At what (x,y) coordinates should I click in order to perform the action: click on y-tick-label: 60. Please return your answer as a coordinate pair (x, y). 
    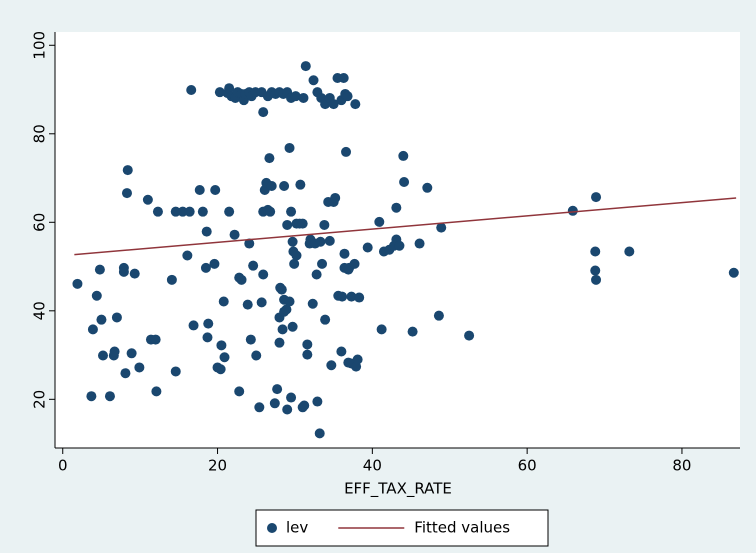
    Looking at the image, I should click on (40, 222).